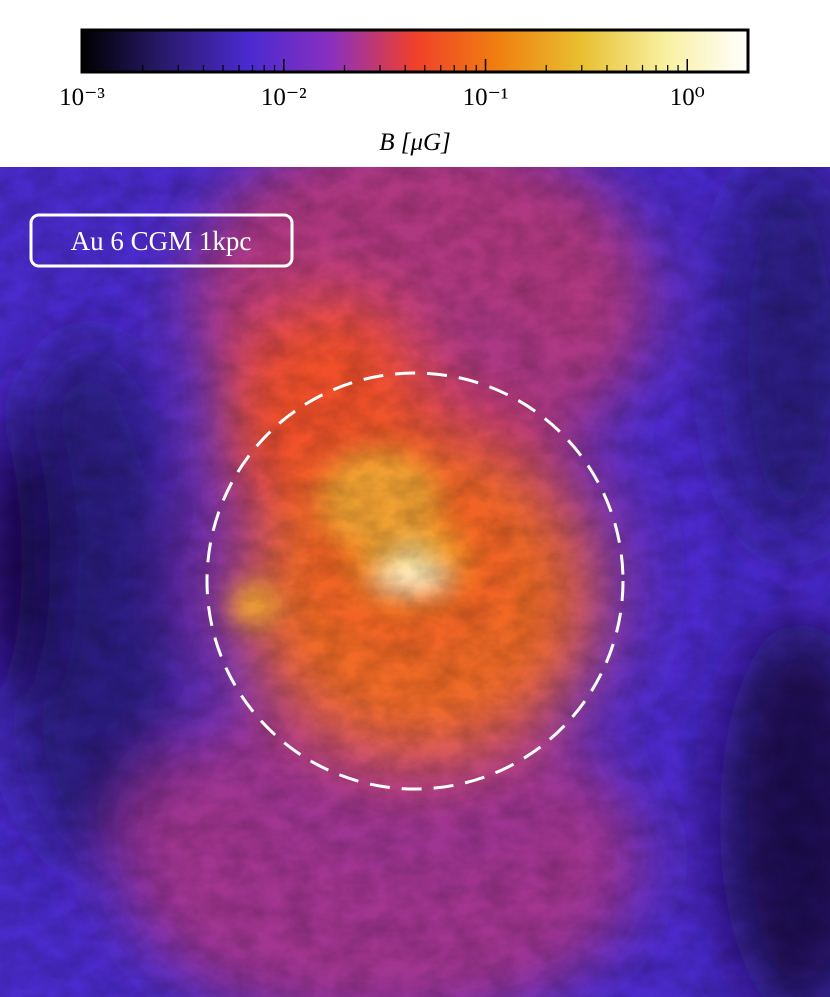 The width and height of the screenshot is (830, 997). What do you see at coordinates (486, 97) in the screenshot?
I see `tick-label: 10⁻¹` at bounding box center [486, 97].